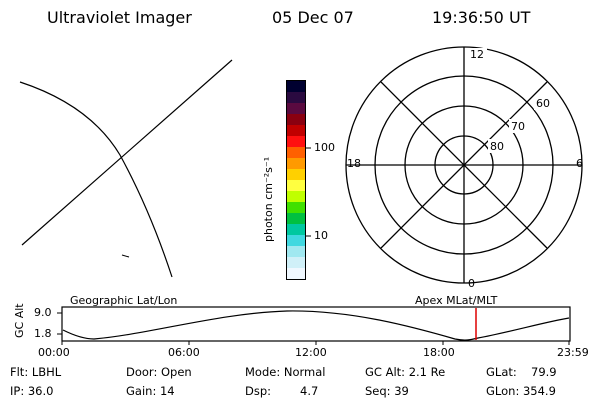 The height and width of the screenshot is (400, 600). I want to click on status-door: Door: Open, so click(159, 372).